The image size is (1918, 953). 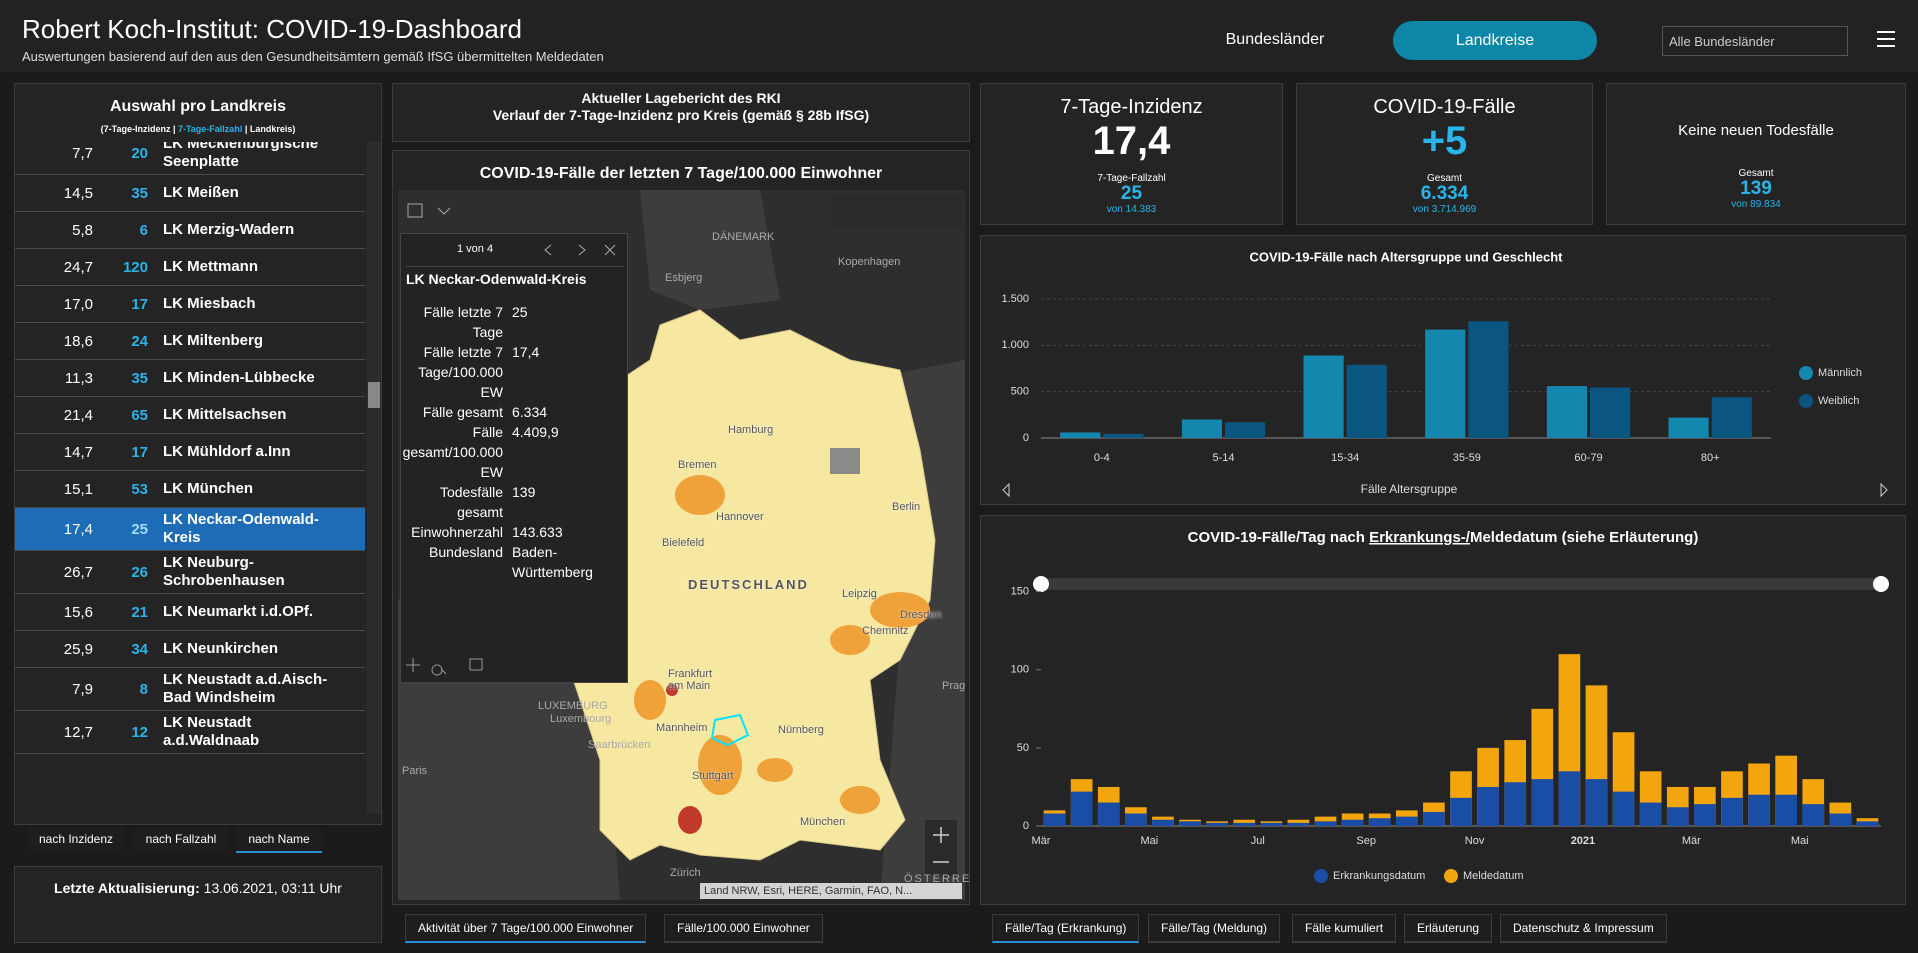 What do you see at coordinates (748, 584) in the screenshot?
I see `map-label: DEUTSCHLAND` at bounding box center [748, 584].